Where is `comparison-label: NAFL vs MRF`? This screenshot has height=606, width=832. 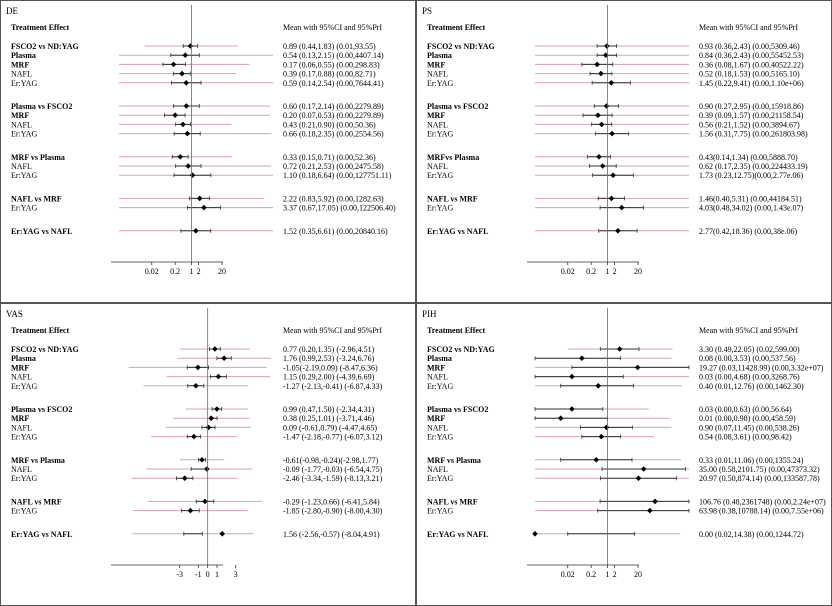
comparison-label: NAFL vs MRF is located at coordinates (452, 501).